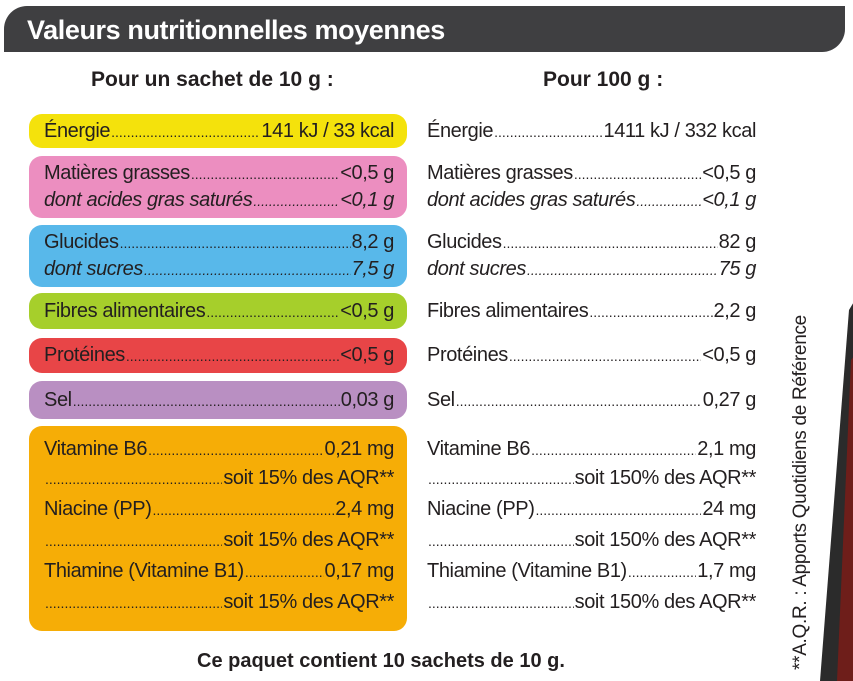  What do you see at coordinates (308, 540) in the screenshot?
I see `aqr-niacine-sachet: soit 15% des AQR**` at bounding box center [308, 540].